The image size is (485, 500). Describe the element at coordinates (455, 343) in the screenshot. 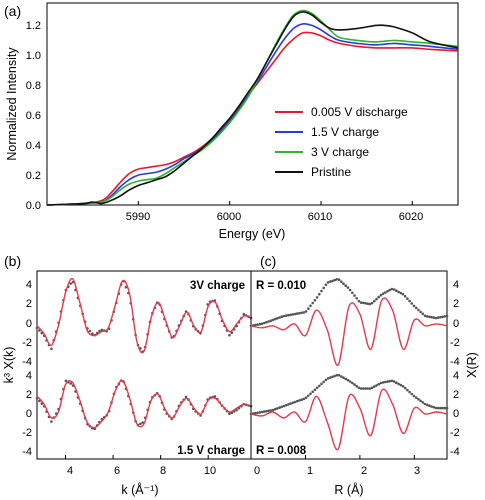

I see `panel-c-ytick-3: -2` at that location.